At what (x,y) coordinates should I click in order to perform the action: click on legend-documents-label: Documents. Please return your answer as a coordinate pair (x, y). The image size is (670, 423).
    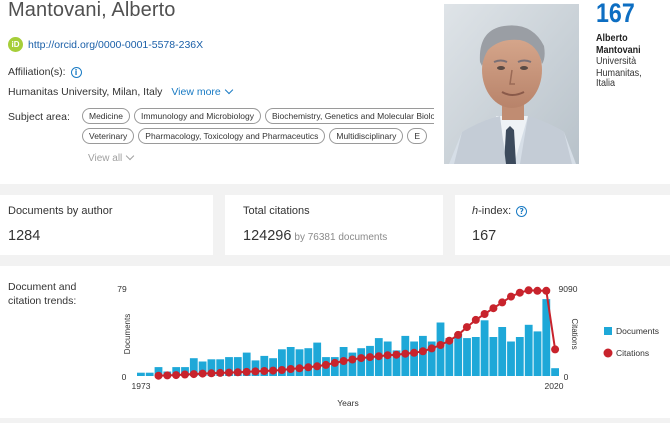
    Looking at the image, I should click on (637, 331).